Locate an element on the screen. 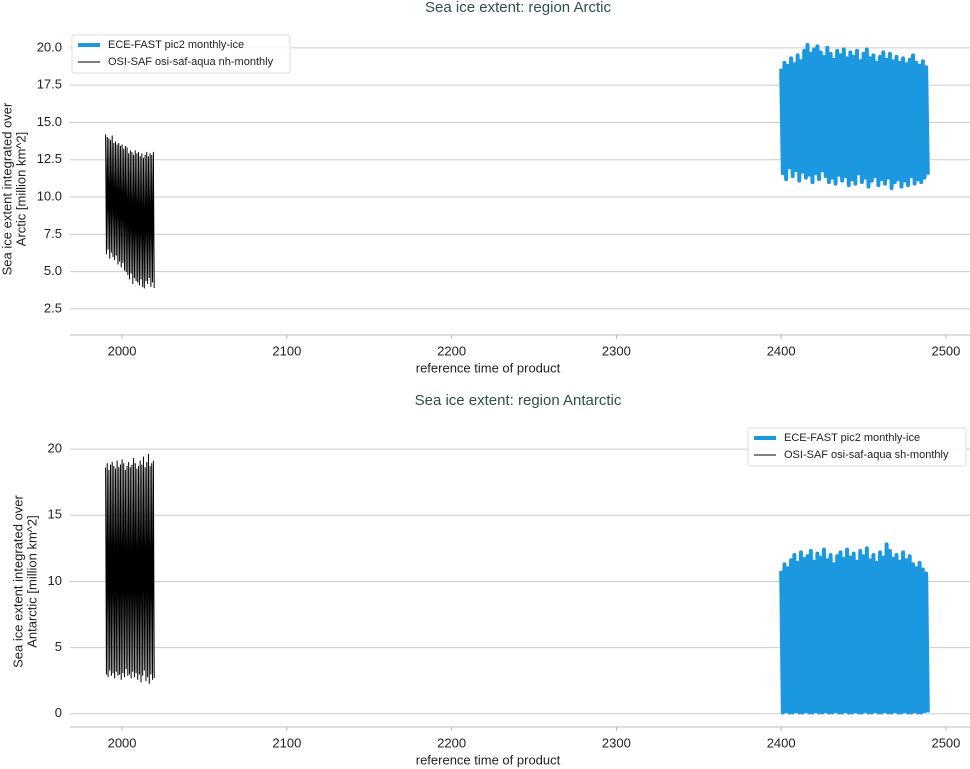 The width and height of the screenshot is (970, 769). y-tick-label: 20.0 is located at coordinates (49, 46).